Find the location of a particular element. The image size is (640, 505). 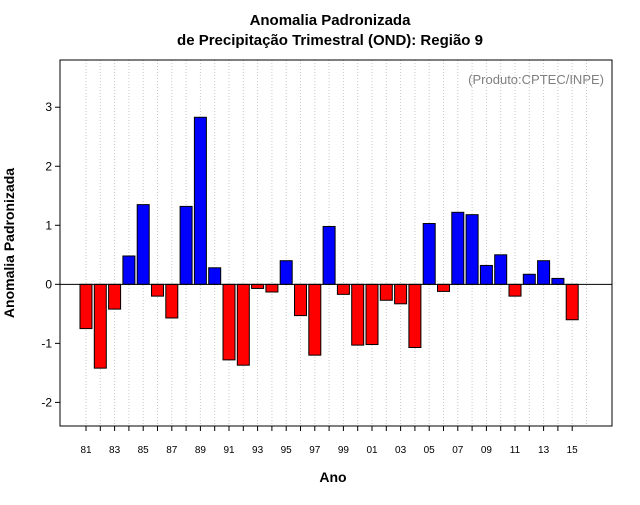

x-tick-label: 95 is located at coordinates (287, 450).